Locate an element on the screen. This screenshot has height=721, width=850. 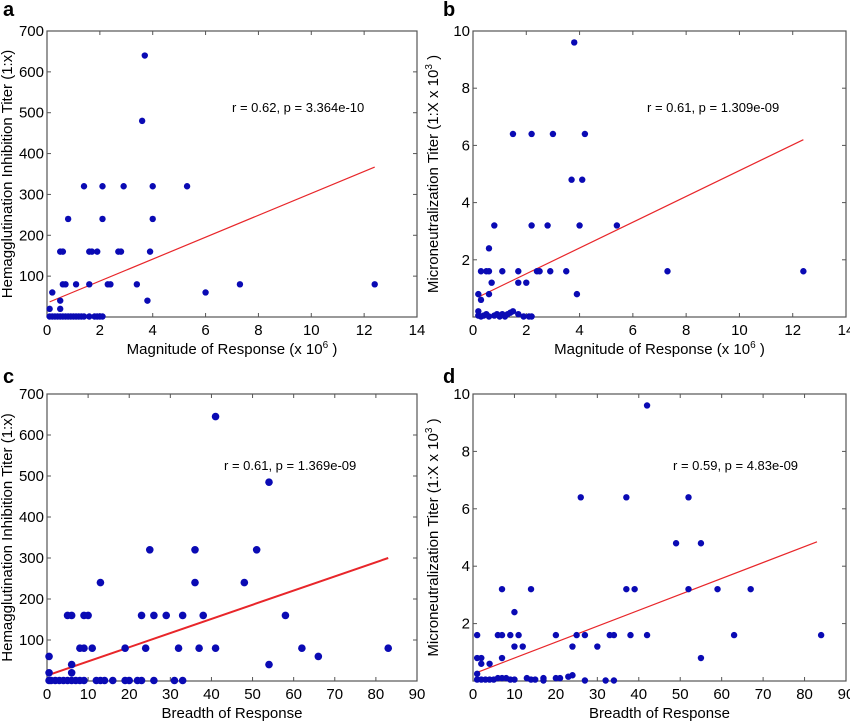
y-tick-label: 700 is located at coordinates (31, 31).